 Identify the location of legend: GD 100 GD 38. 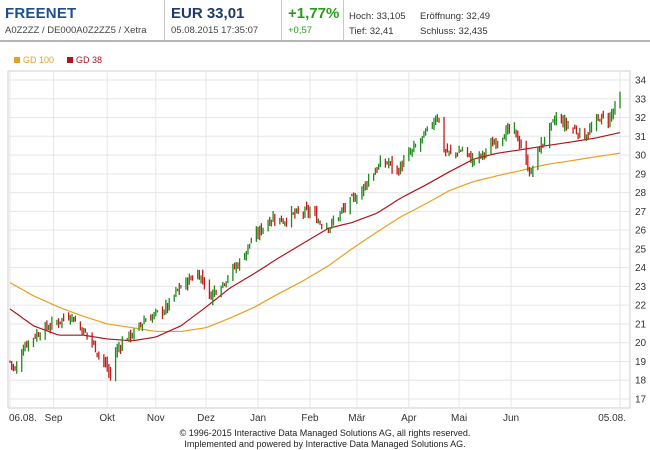
(58, 60).